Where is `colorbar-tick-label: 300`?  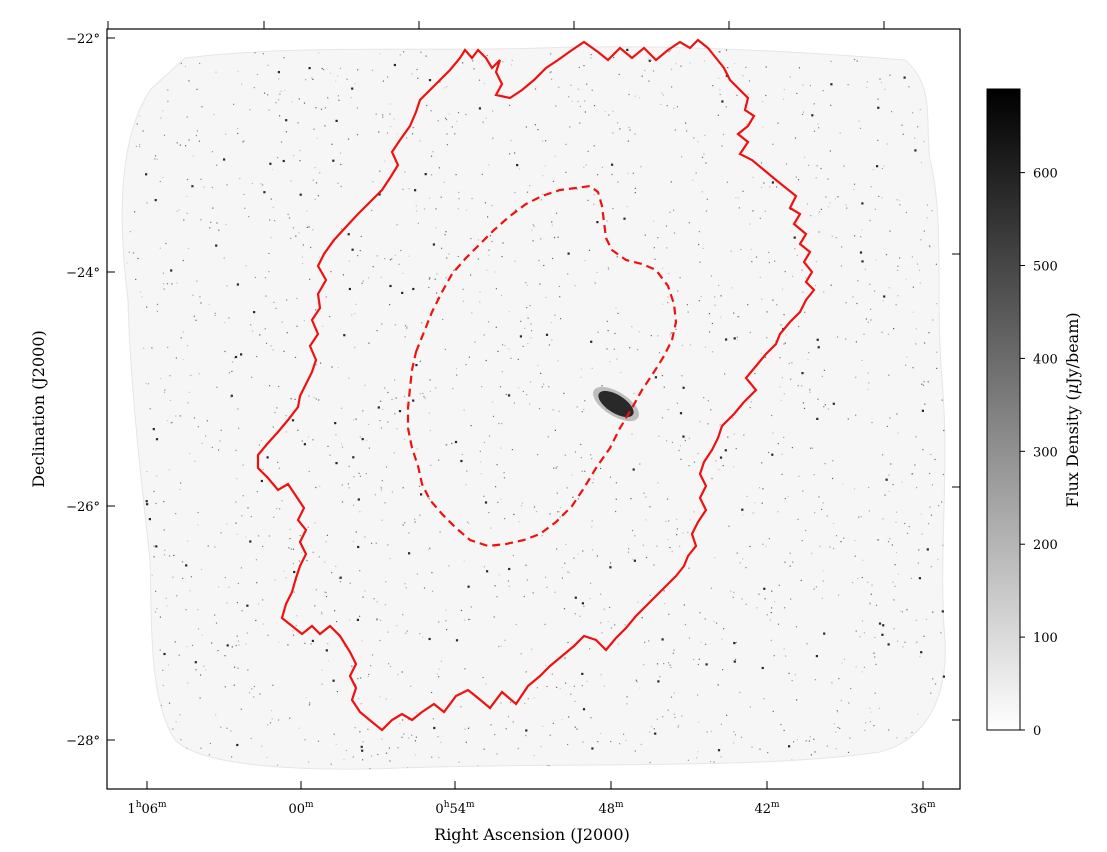
colorbar-tick-label: 300 is located at coordinates (1045, 452).